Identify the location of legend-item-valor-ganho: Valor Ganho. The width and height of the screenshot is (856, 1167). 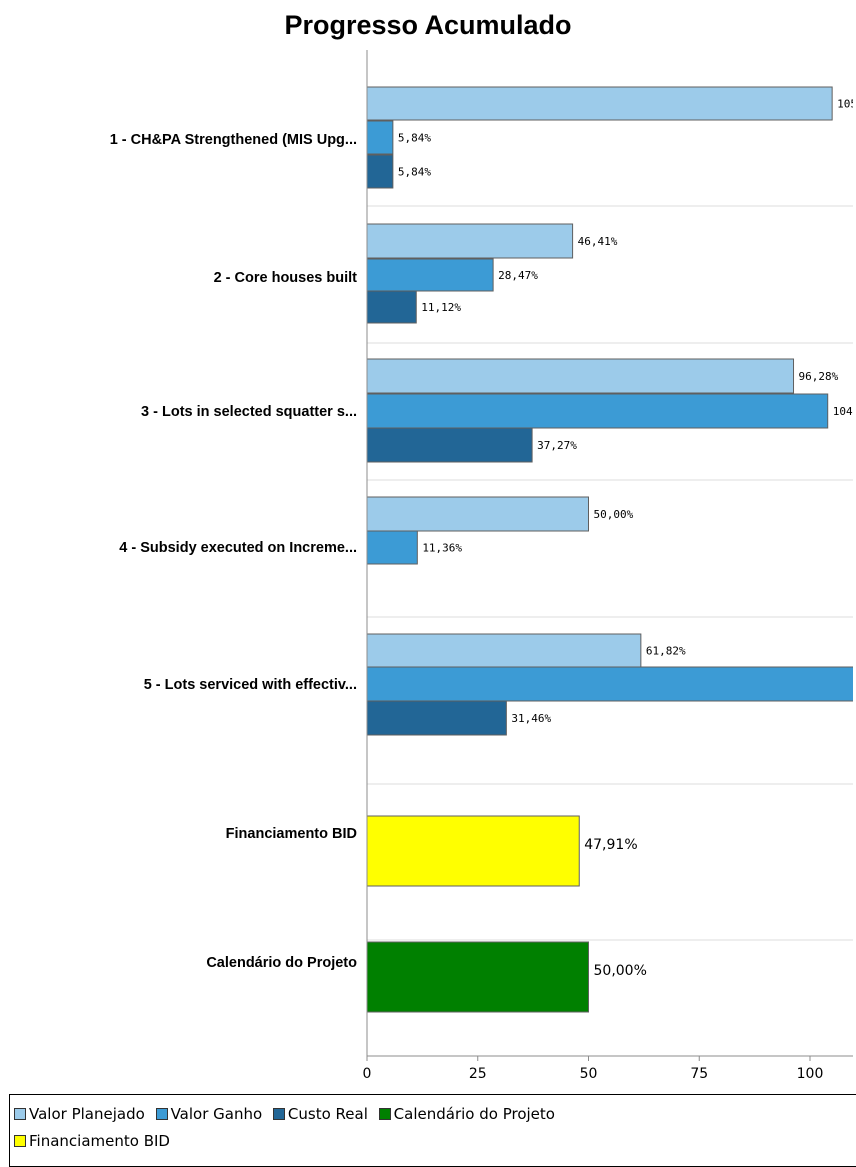
(209, 1114).